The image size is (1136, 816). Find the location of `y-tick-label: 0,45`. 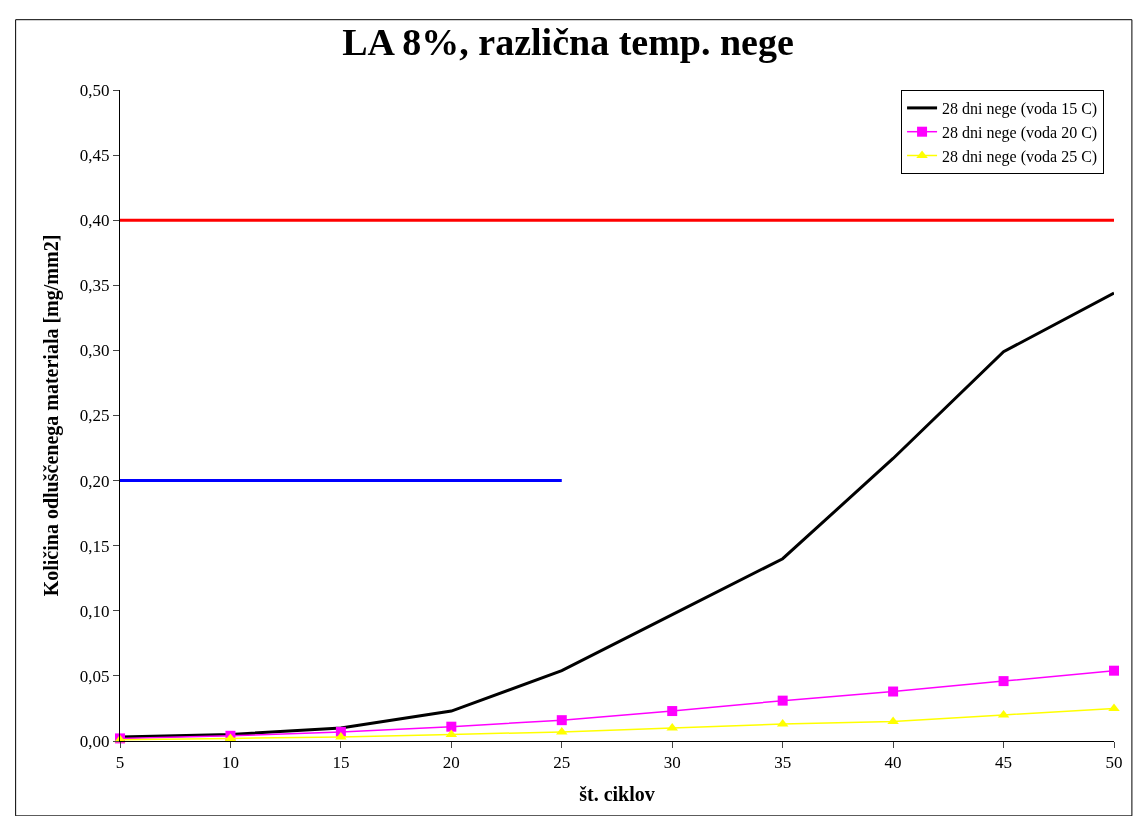

y-tick-label: 0,45 is located at coordinates (94, 156).